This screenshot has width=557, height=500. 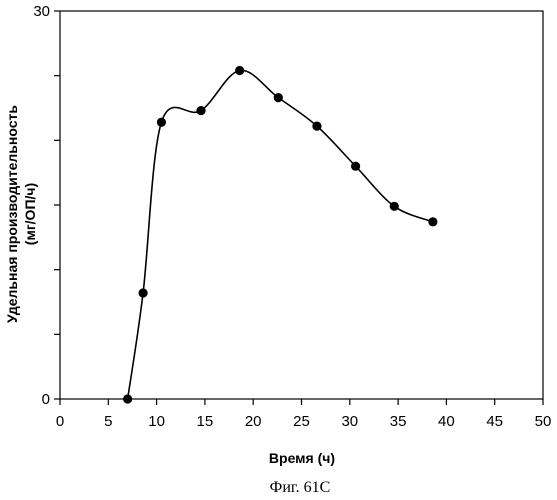 I want to click on x-tick-label-35: 35, so click(x=398, y=421).